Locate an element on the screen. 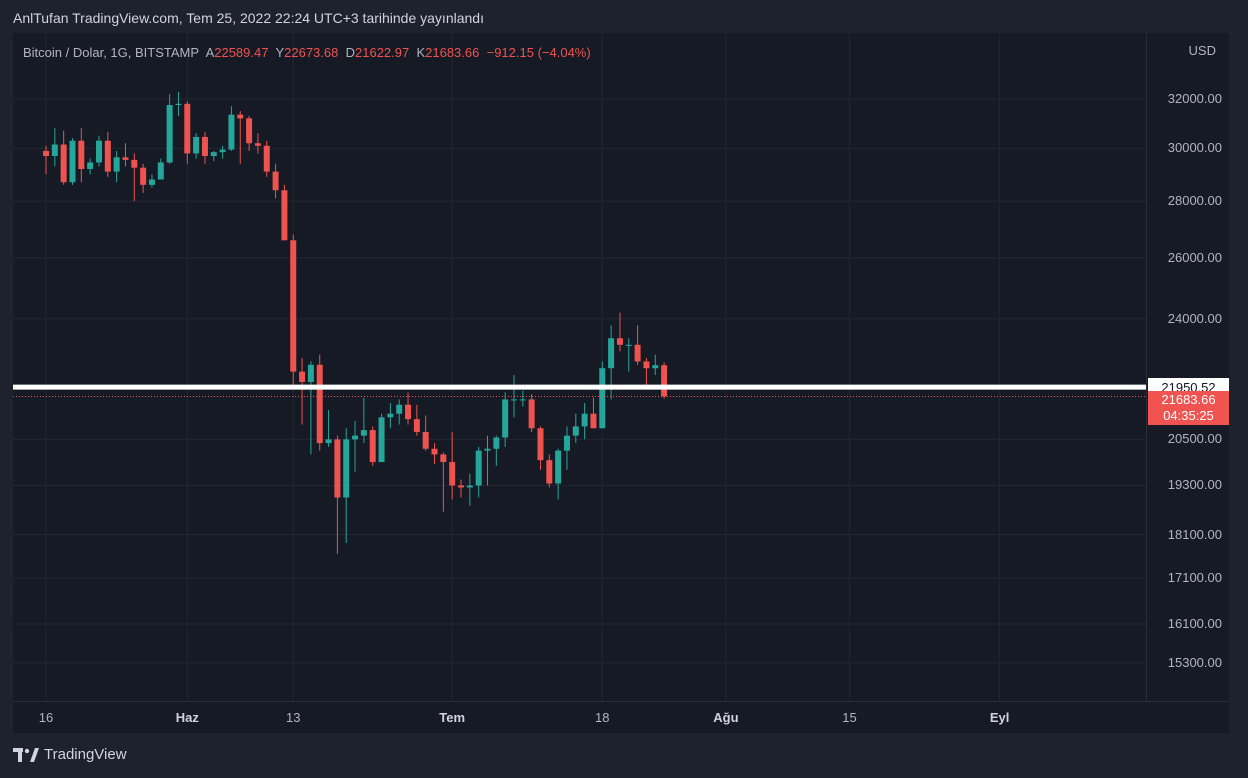  price-tick-label: 30000.00 is located at coordinates (1194, 148).